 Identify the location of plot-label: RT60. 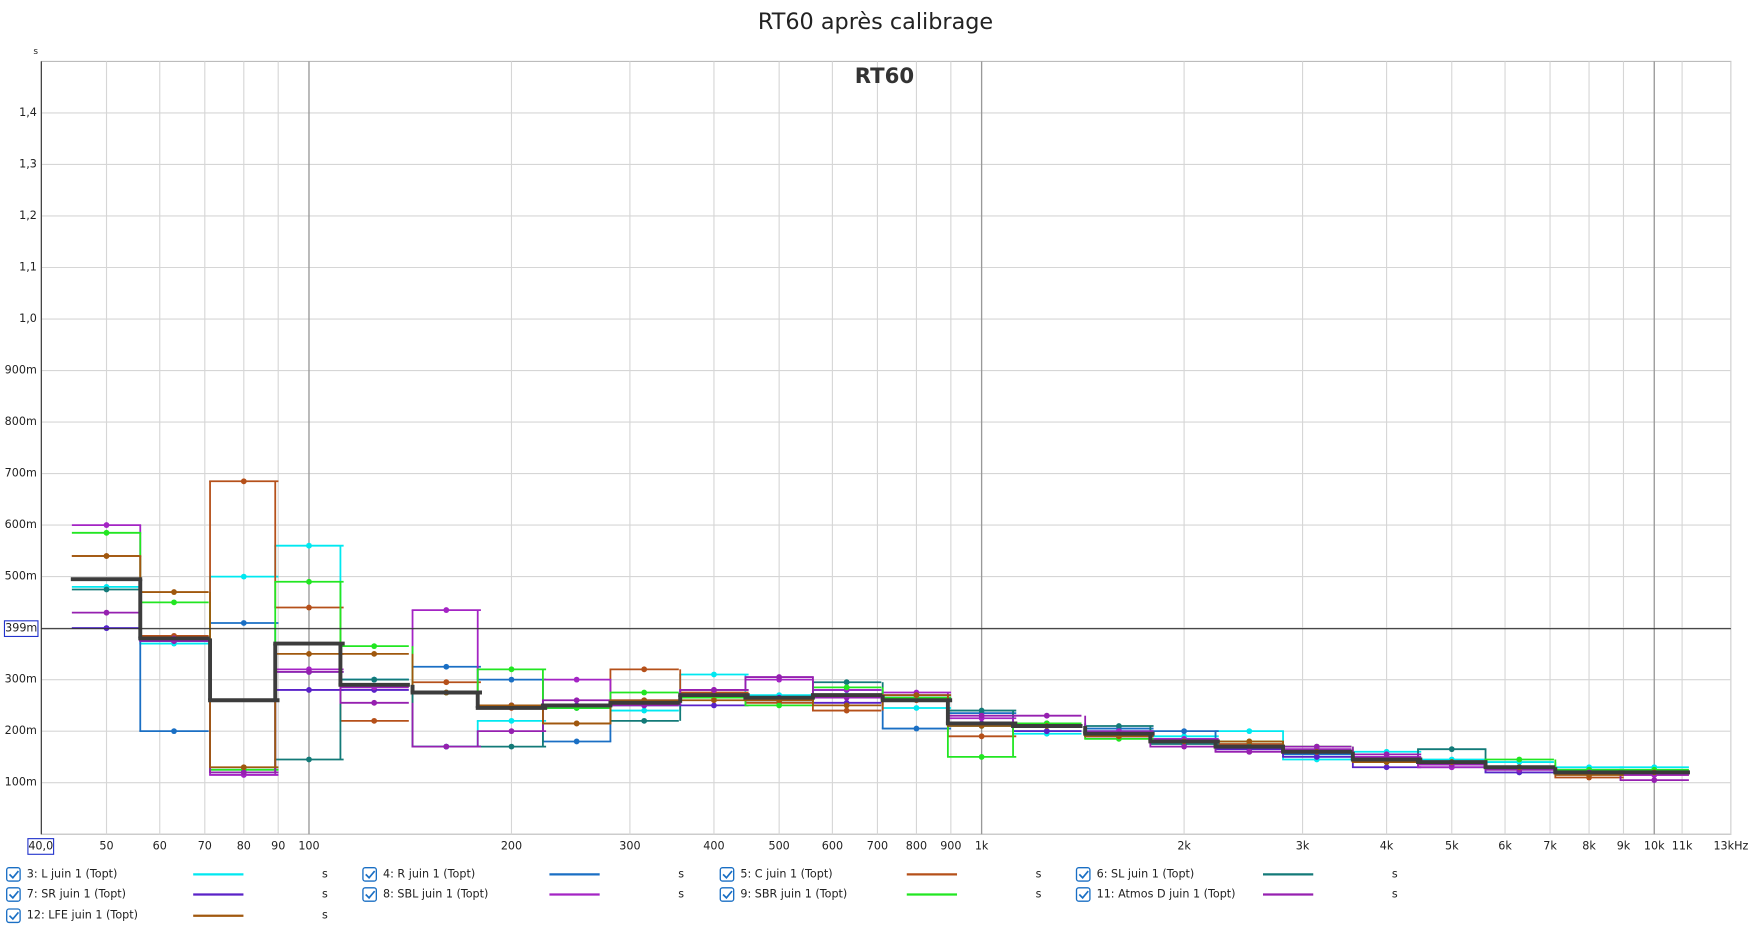
(884, 76).